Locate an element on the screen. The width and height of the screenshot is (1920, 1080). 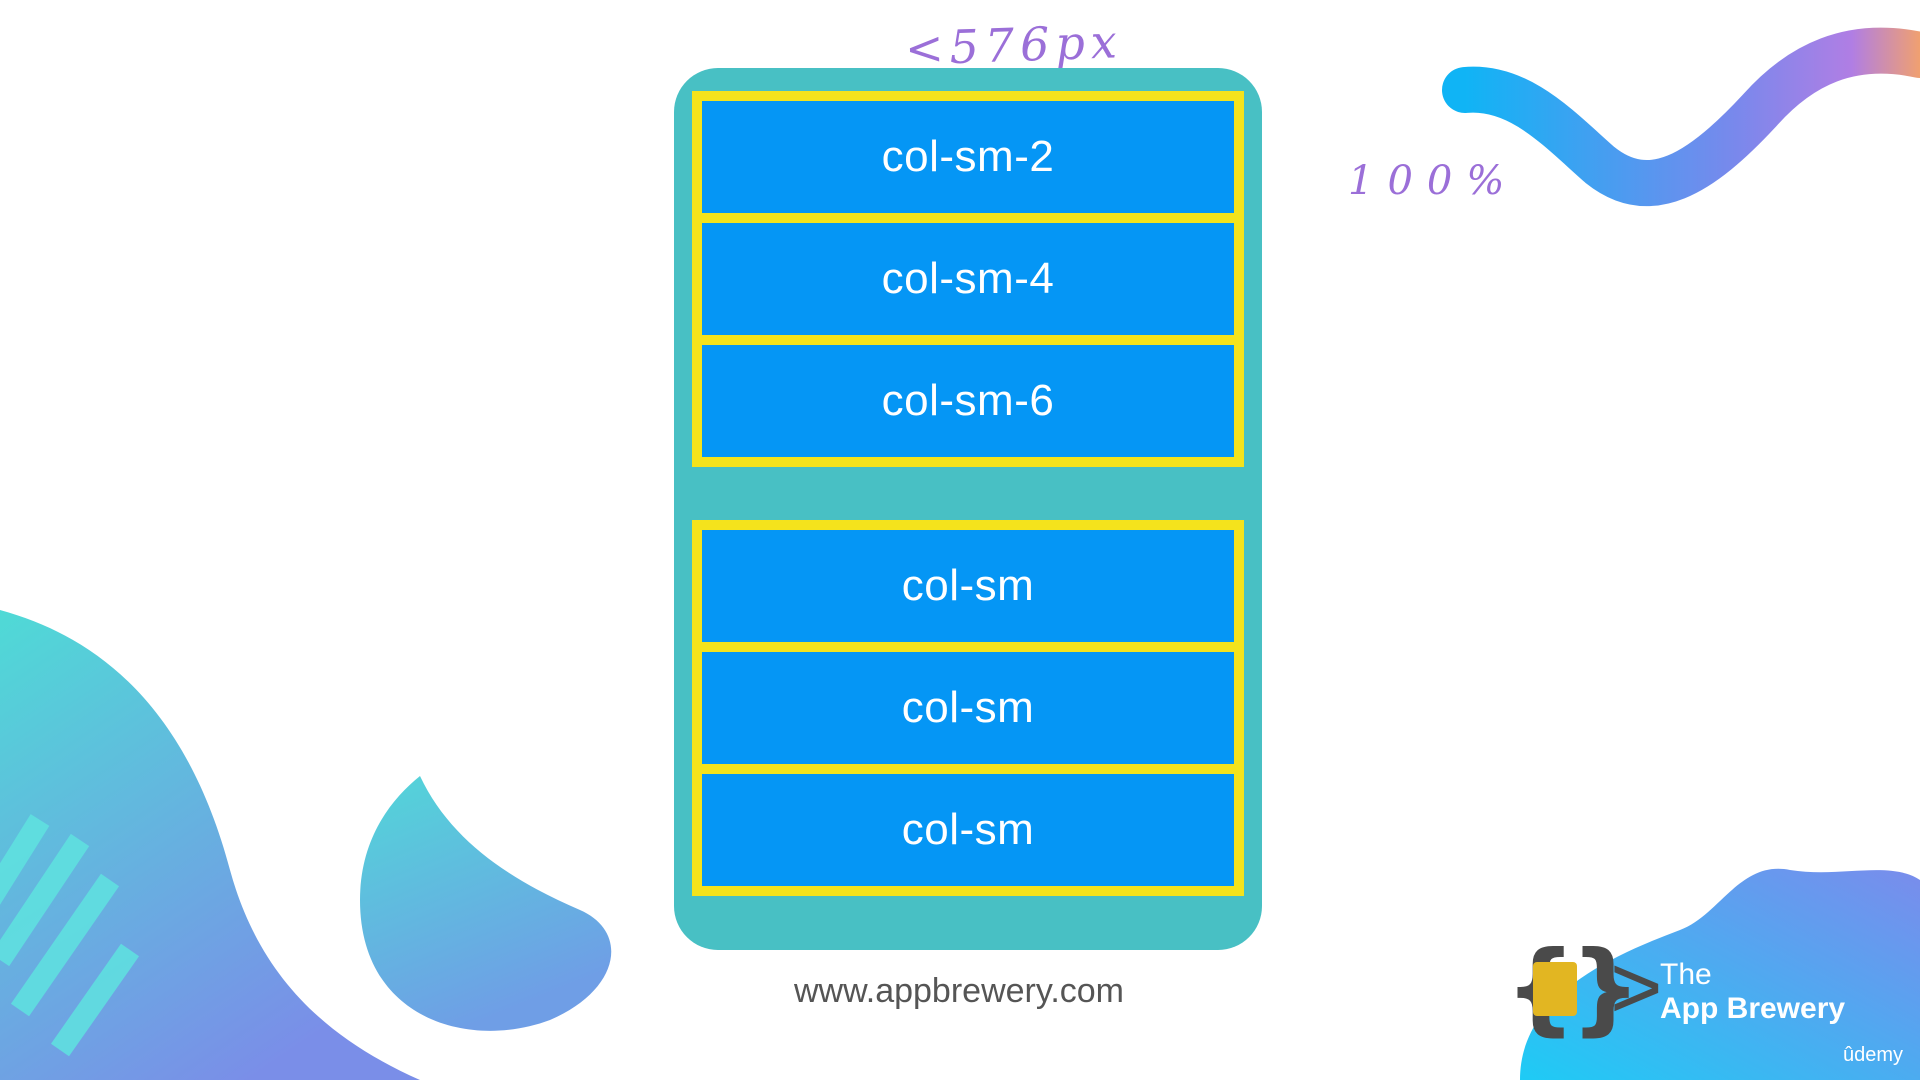
droplet-blob is located at coordinates (486, 903).